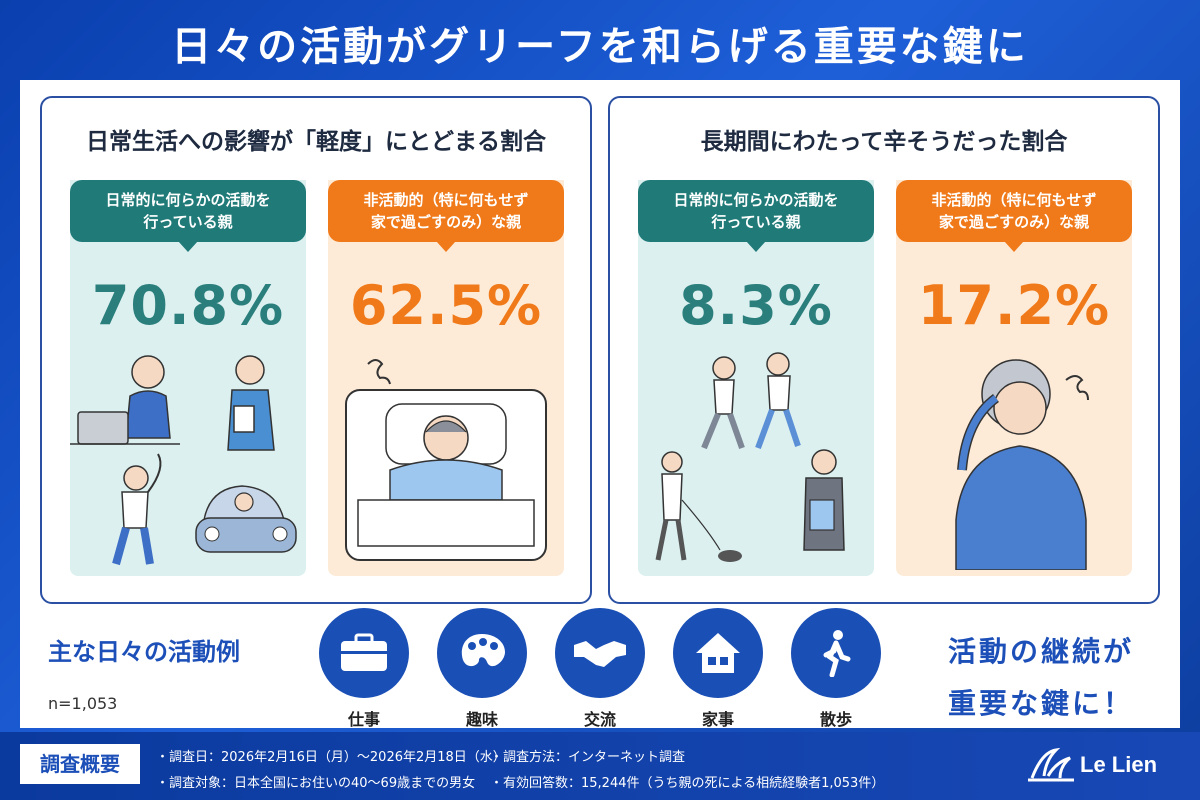 The width and height of the screenshot is (1200, 800). What do you see at coordinates (80, 764) in the screenshot?
I see `survey-summary-badge: 調査概要` at bounding box center [80, 764].